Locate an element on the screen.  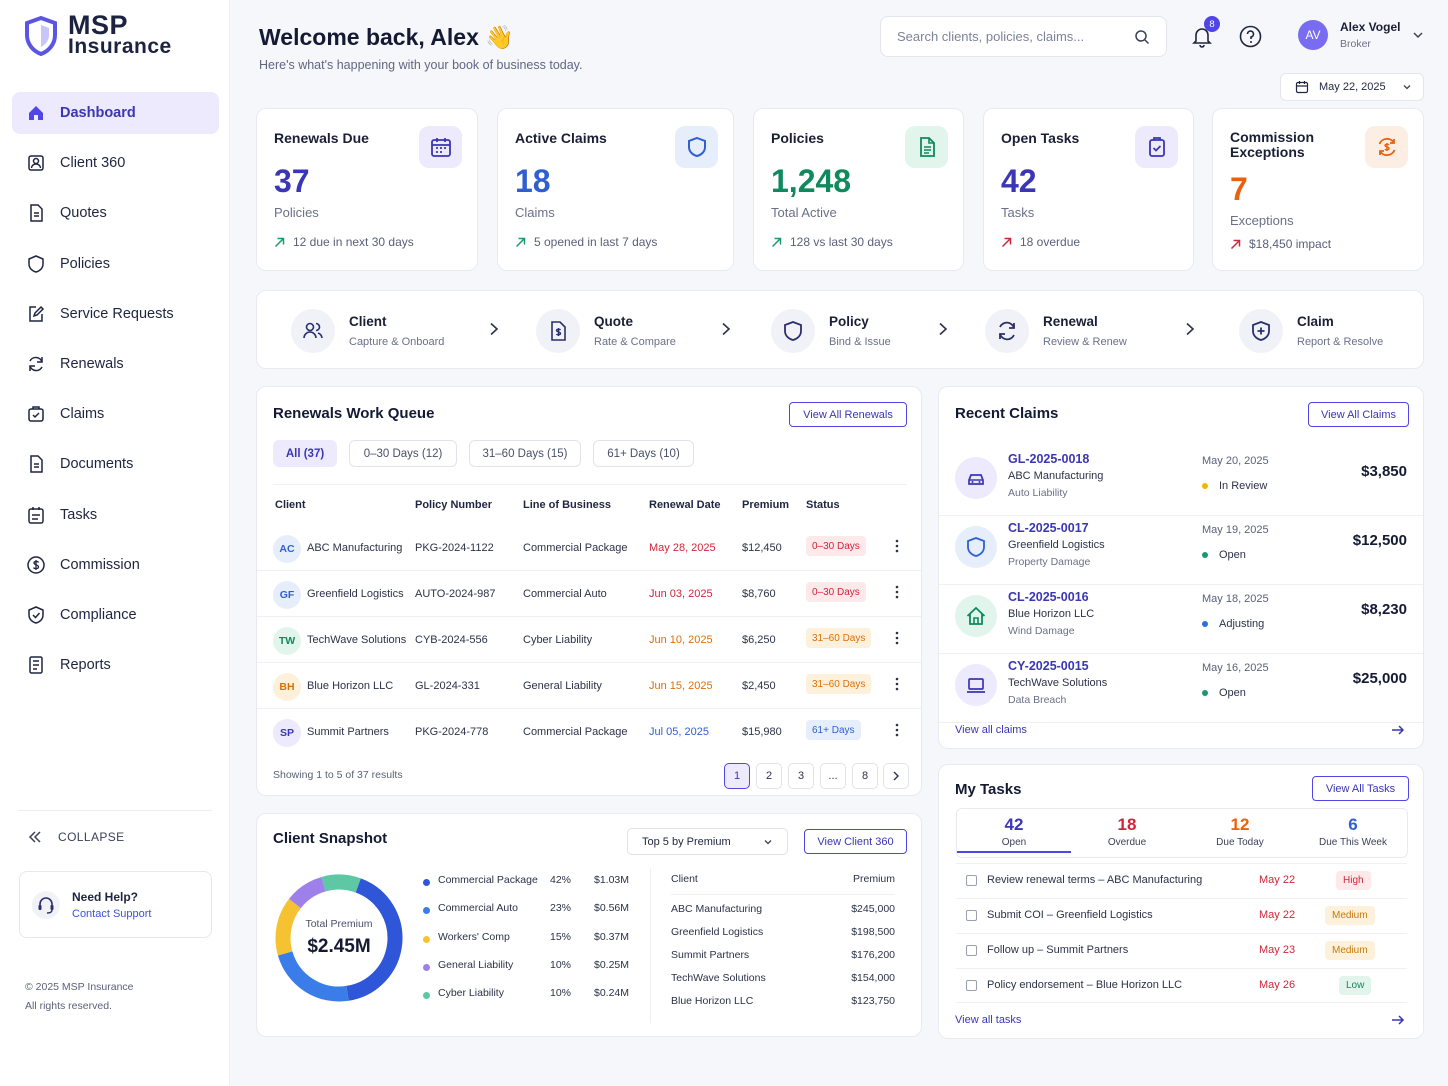
date-picker: May 22, 2025 is located at coordinates (1352, 87).